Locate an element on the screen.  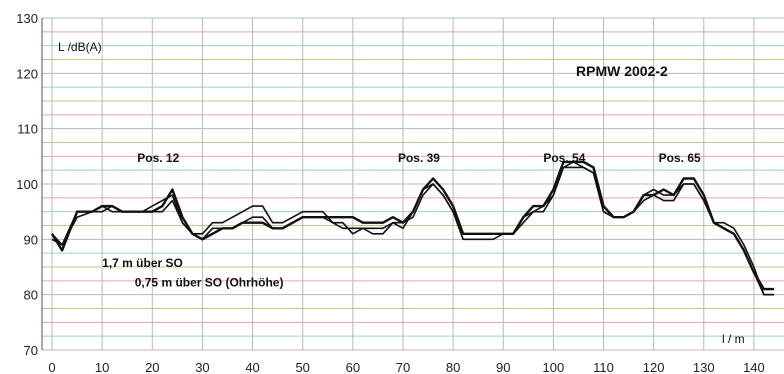
x-tick-label: 40 is located at coordinates (252, 367).